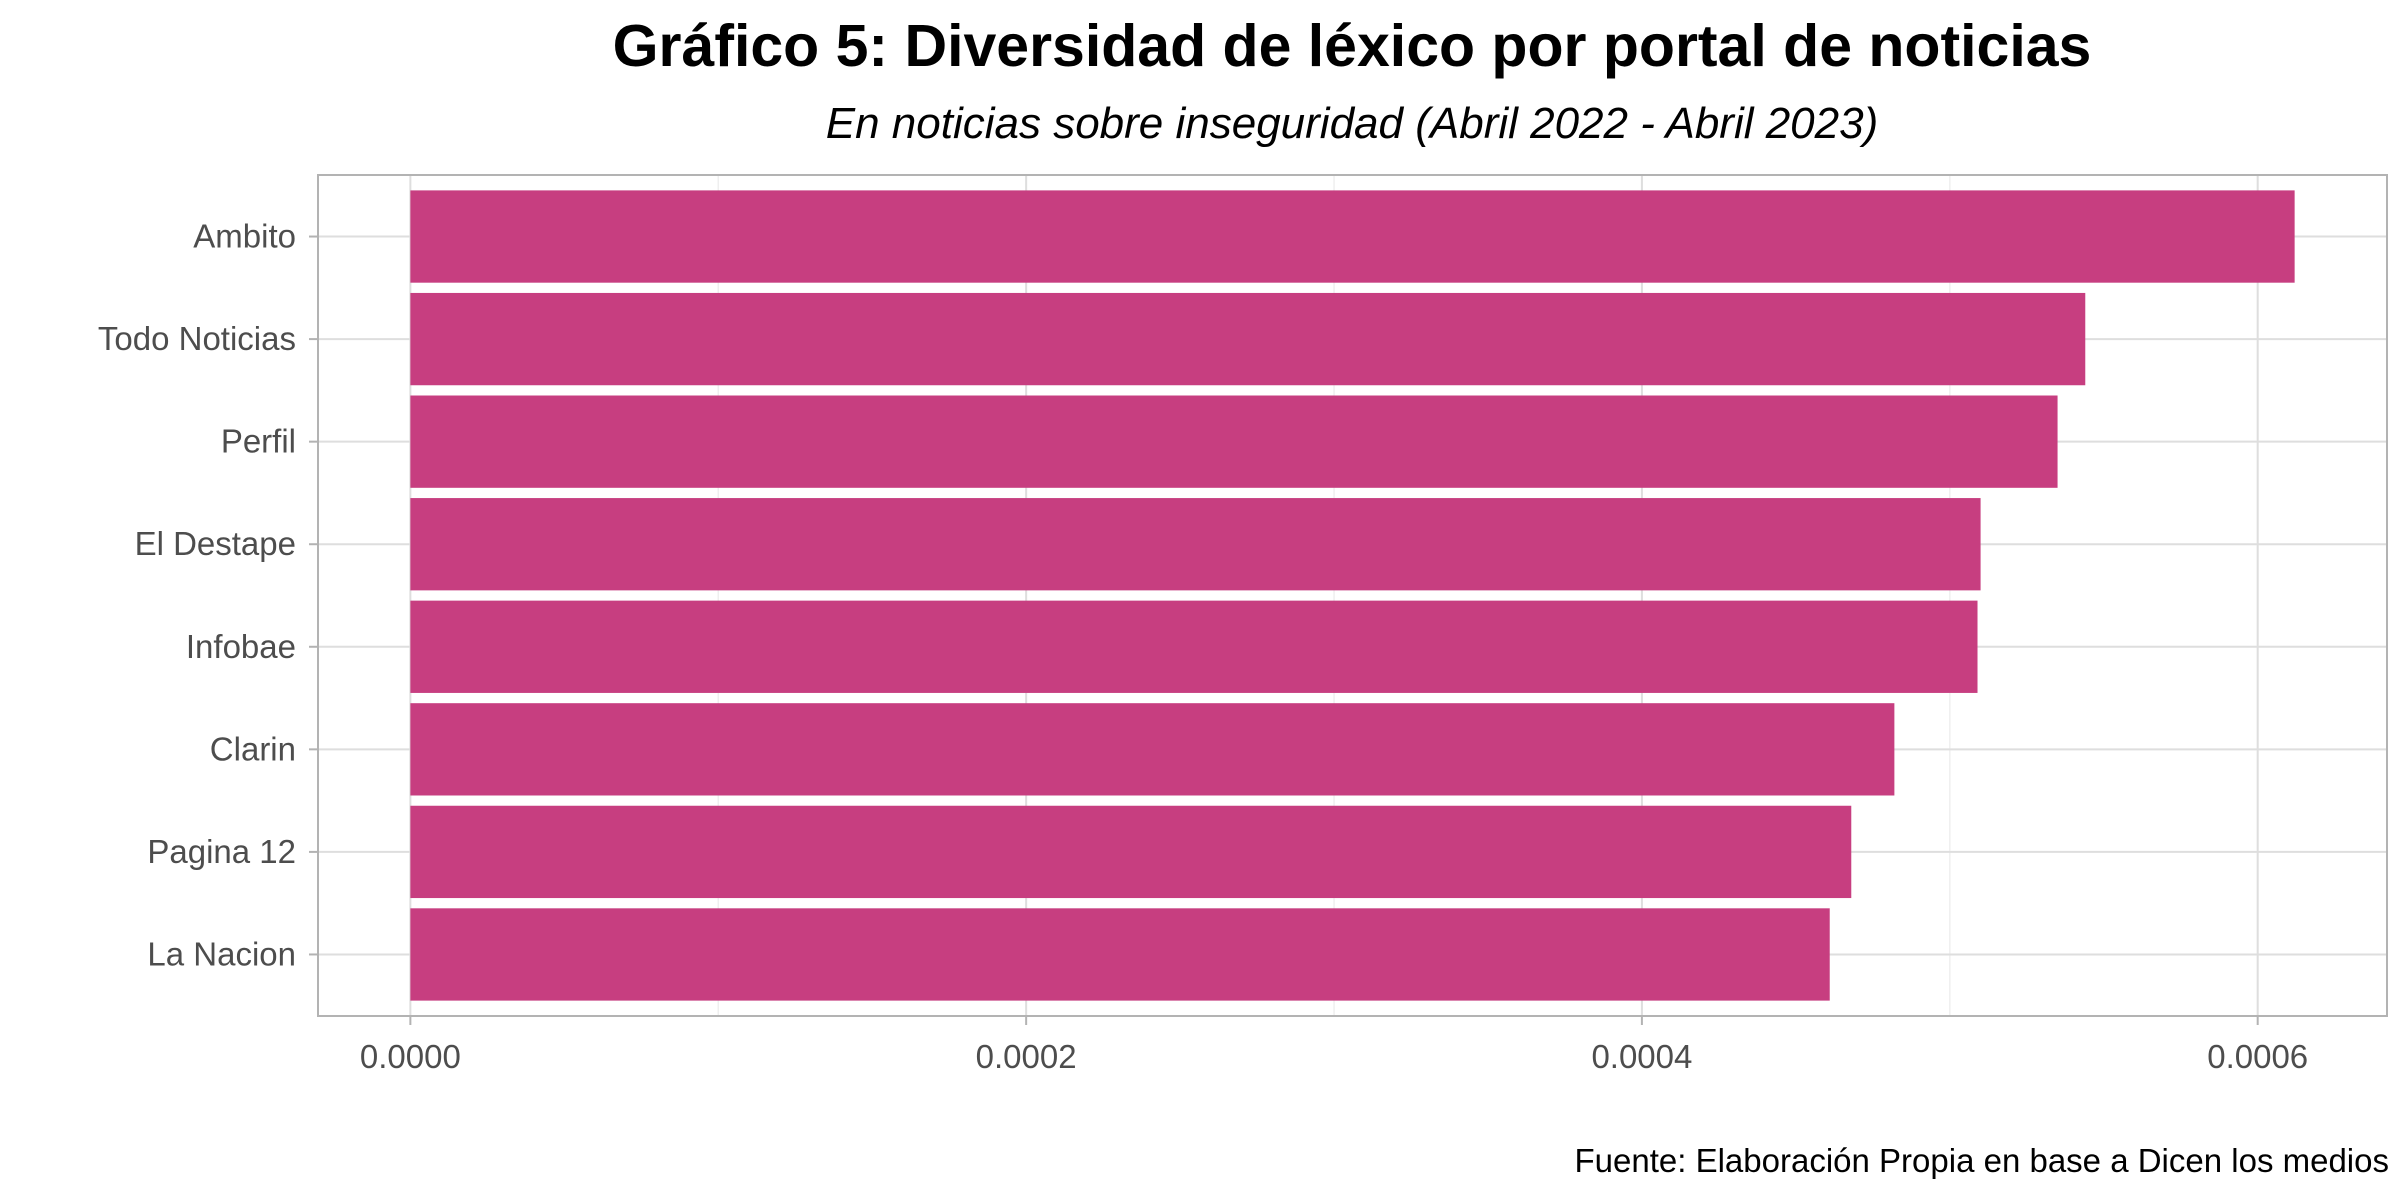  Describe the element at coordinates (1641, 1056) in the screenshot. I see `x-tick-label: 0.0004` at that location.